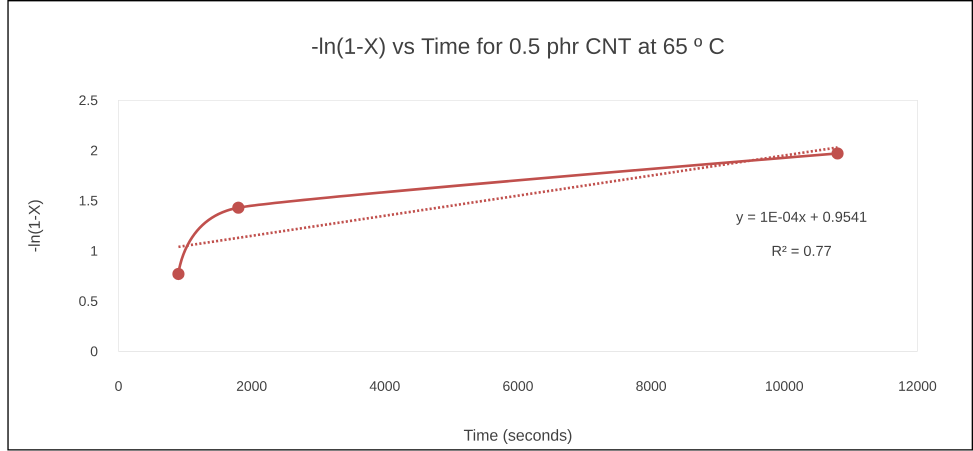  I want to click on x-axis-title: Time (seconds), so click(518, 436).